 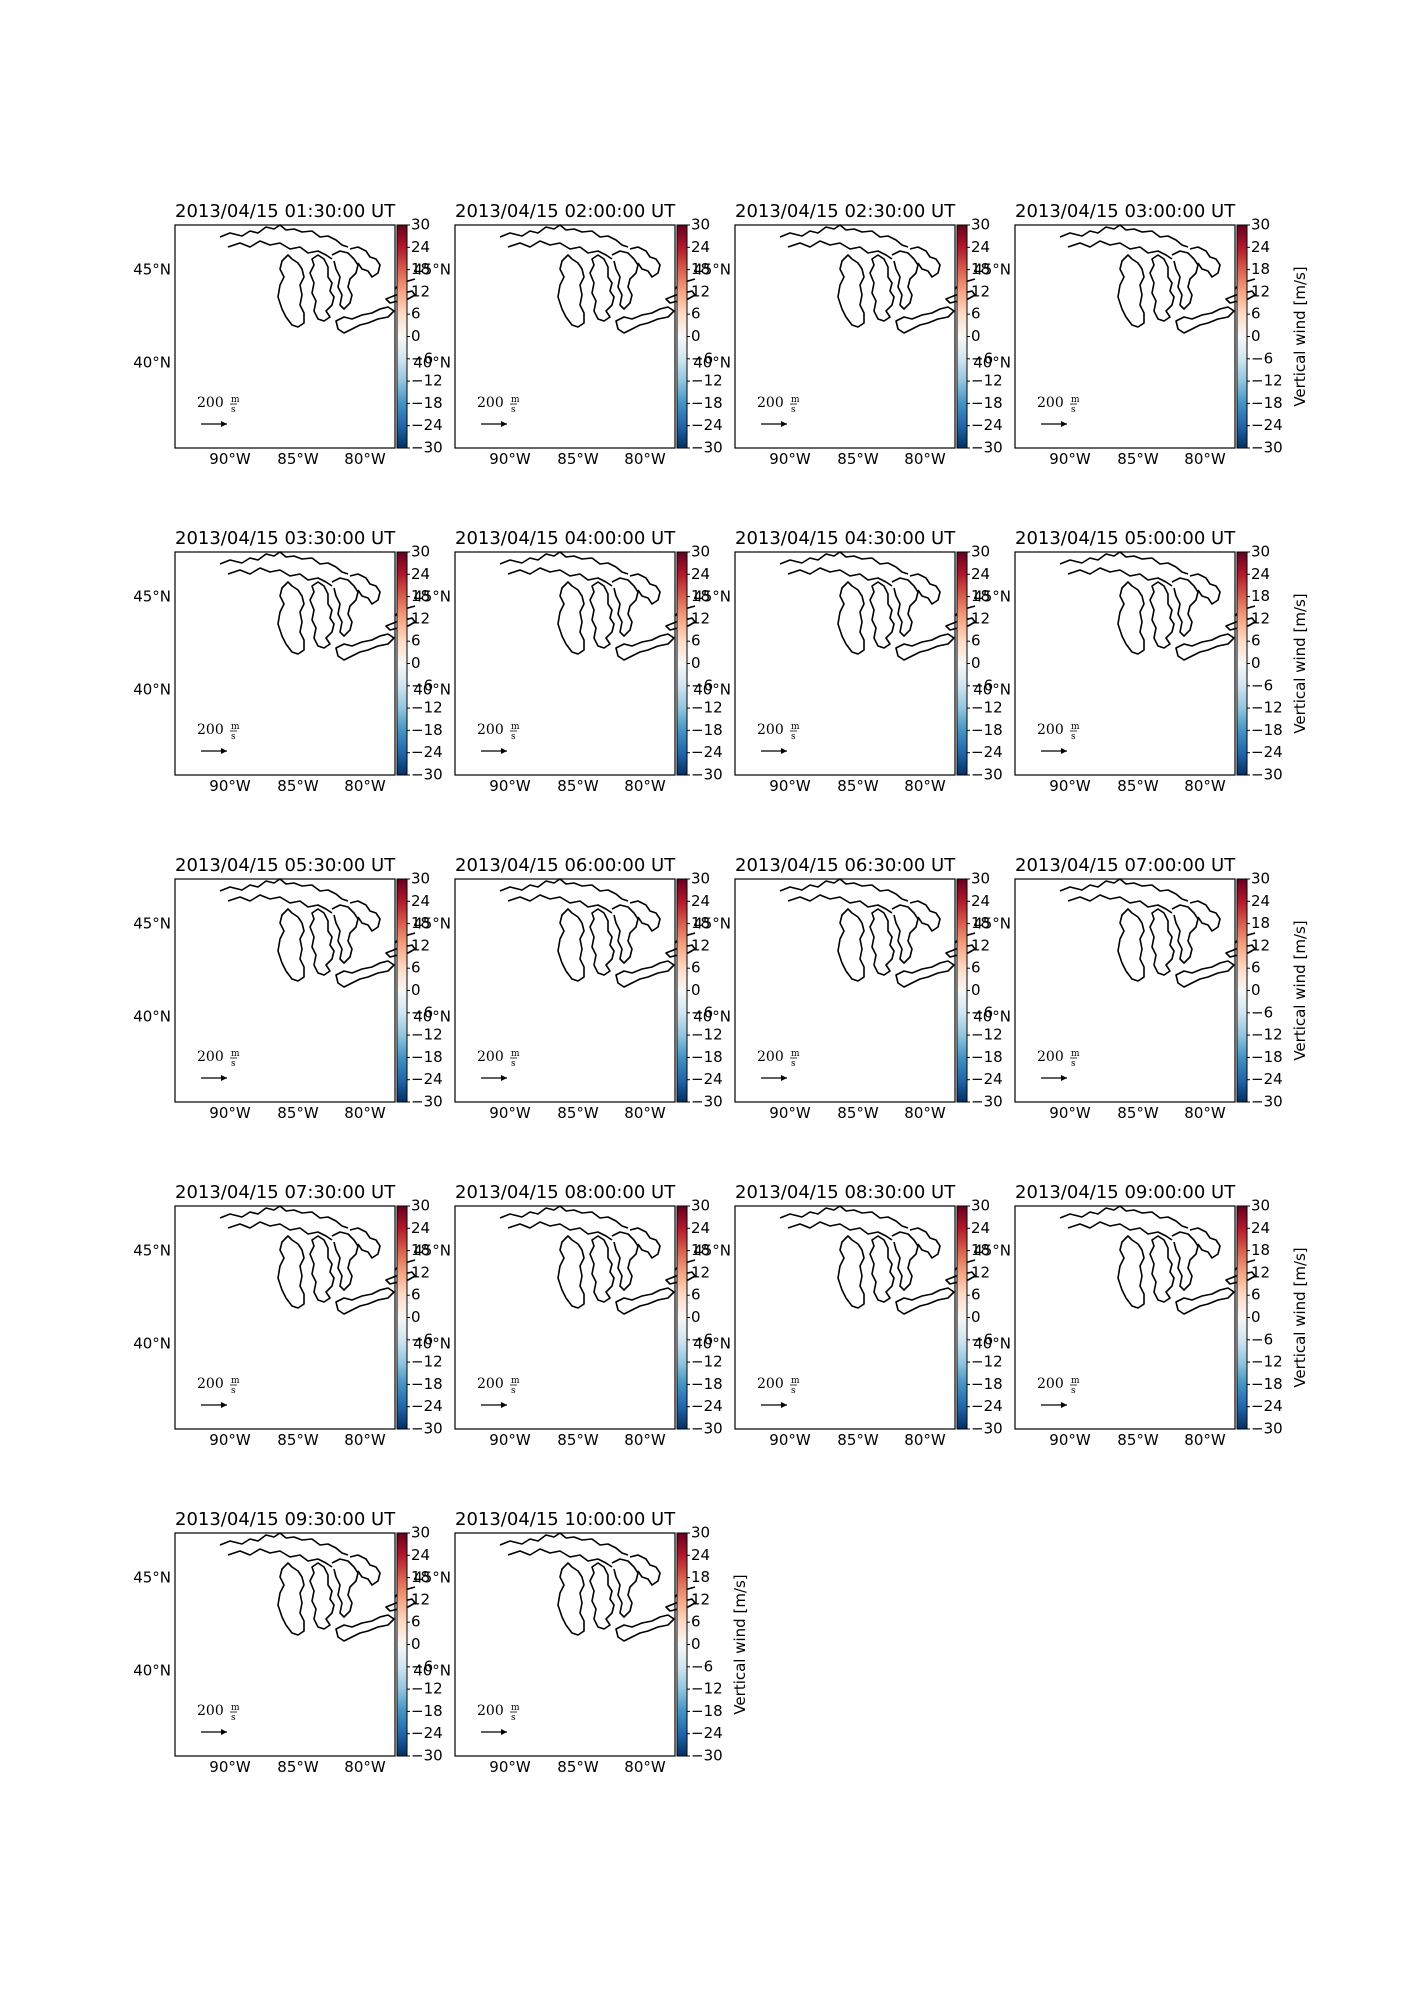 I want to click on colorbar-label: Vertical wind [m/s], so click(x=1300, y=663).